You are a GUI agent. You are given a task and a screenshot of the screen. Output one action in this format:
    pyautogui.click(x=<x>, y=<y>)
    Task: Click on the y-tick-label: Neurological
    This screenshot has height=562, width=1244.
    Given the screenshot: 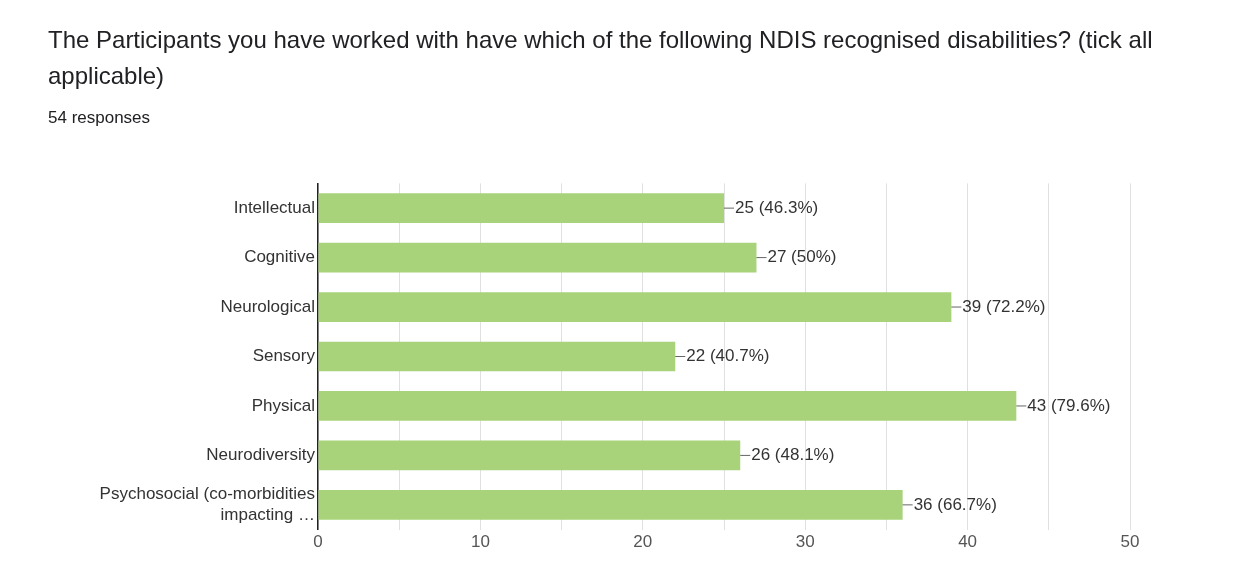 What is the action you would take?
    pyautogui.click(x=267, y=306)
    